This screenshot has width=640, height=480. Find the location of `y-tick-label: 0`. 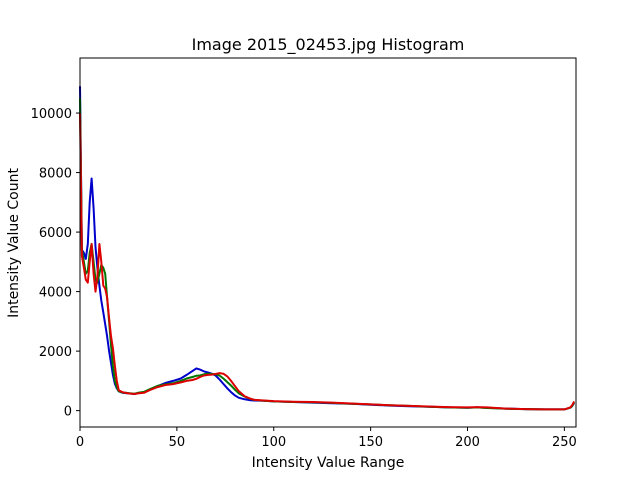

y-tick-label: 0 is located at coordinates (68, 412).